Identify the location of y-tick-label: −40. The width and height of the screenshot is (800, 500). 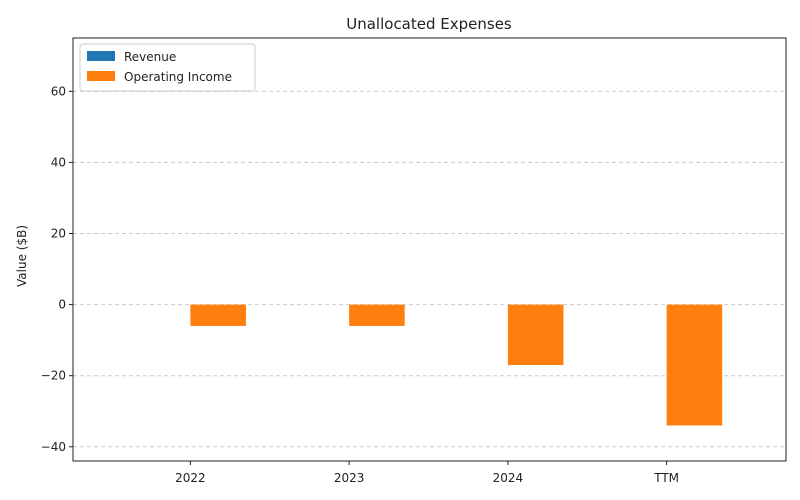
(53, 447).